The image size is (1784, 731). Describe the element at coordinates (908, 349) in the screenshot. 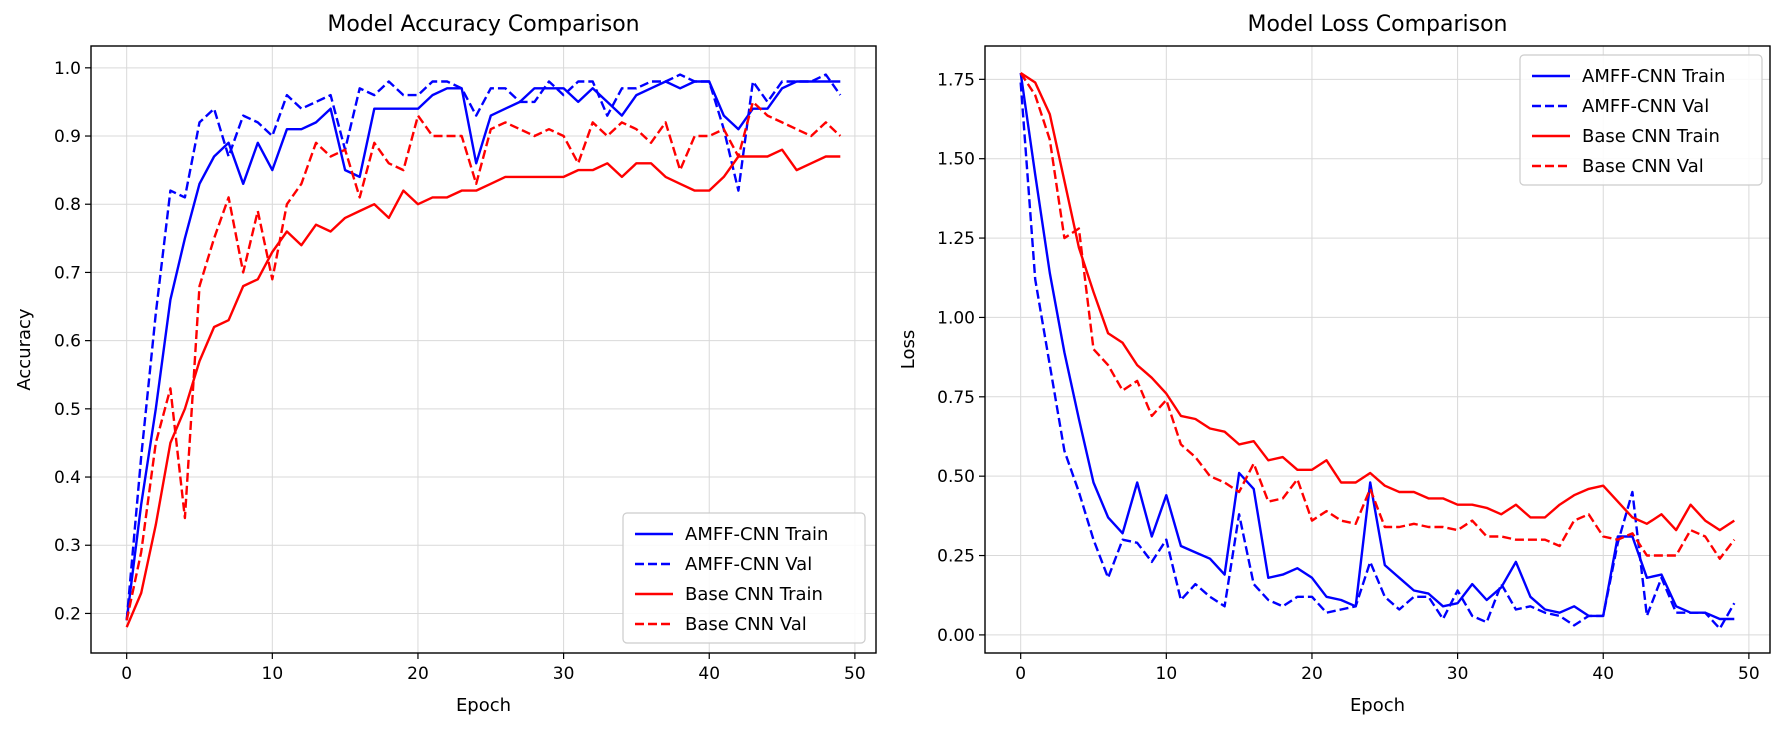

I see `loss-y-axis-title: Loss` at that location.